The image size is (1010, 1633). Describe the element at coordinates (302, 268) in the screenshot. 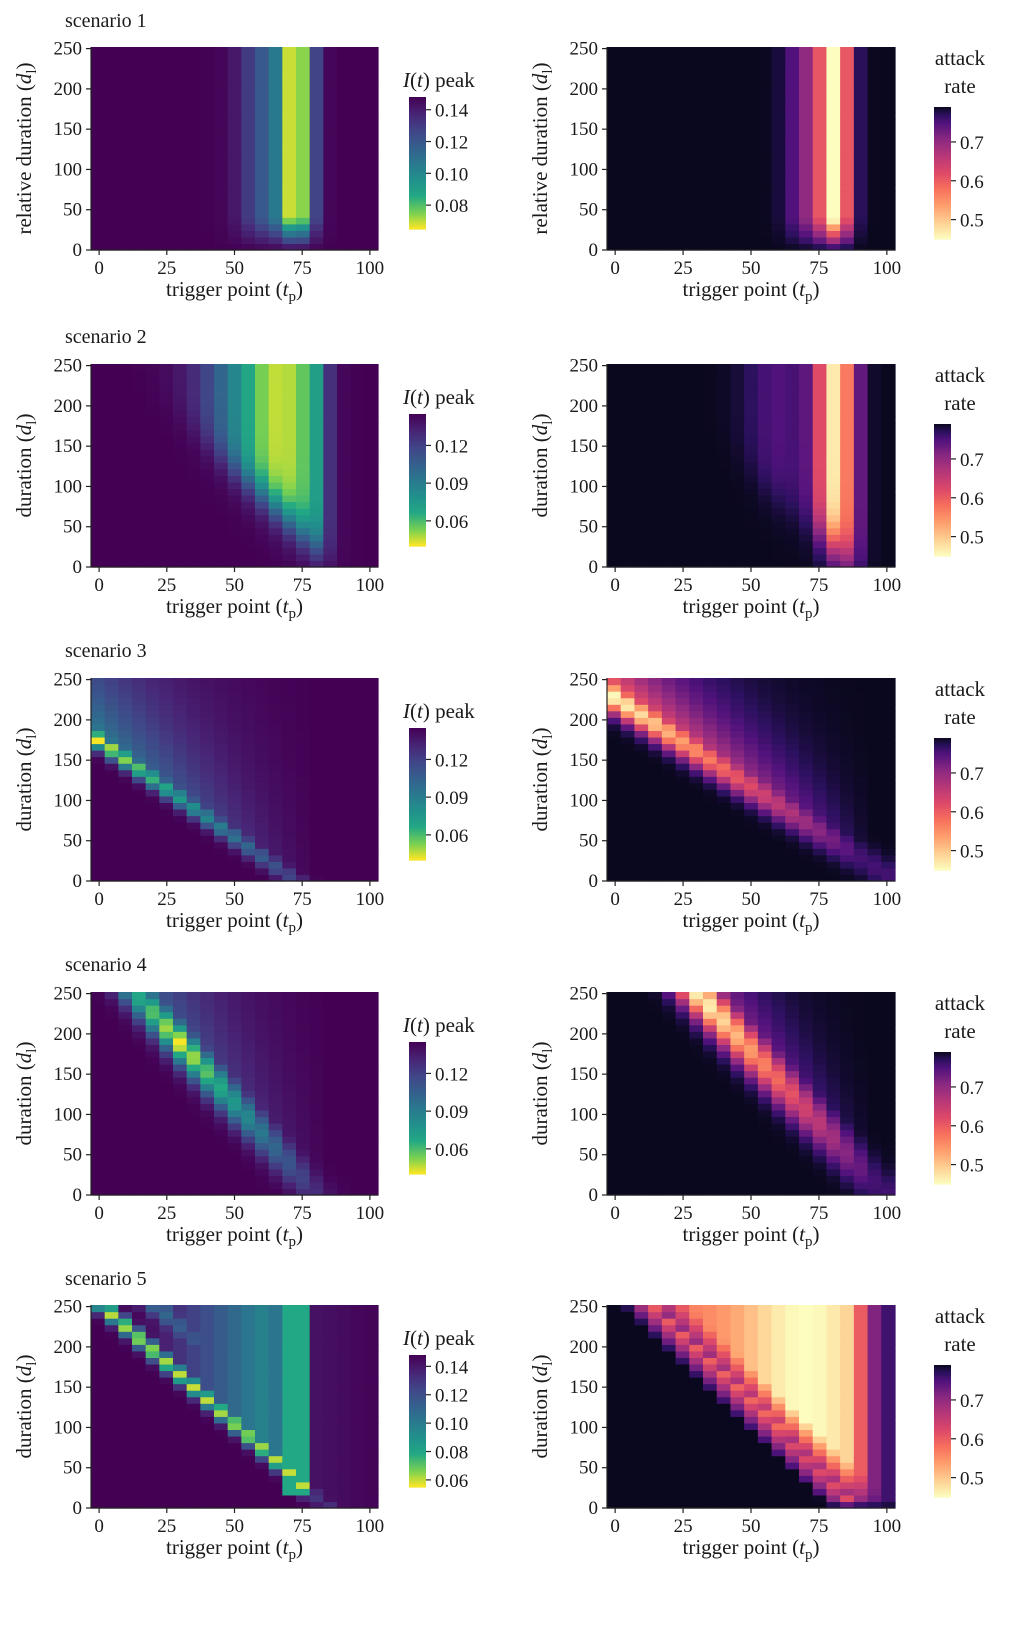

I see `x-tick-label: 75` at that location.